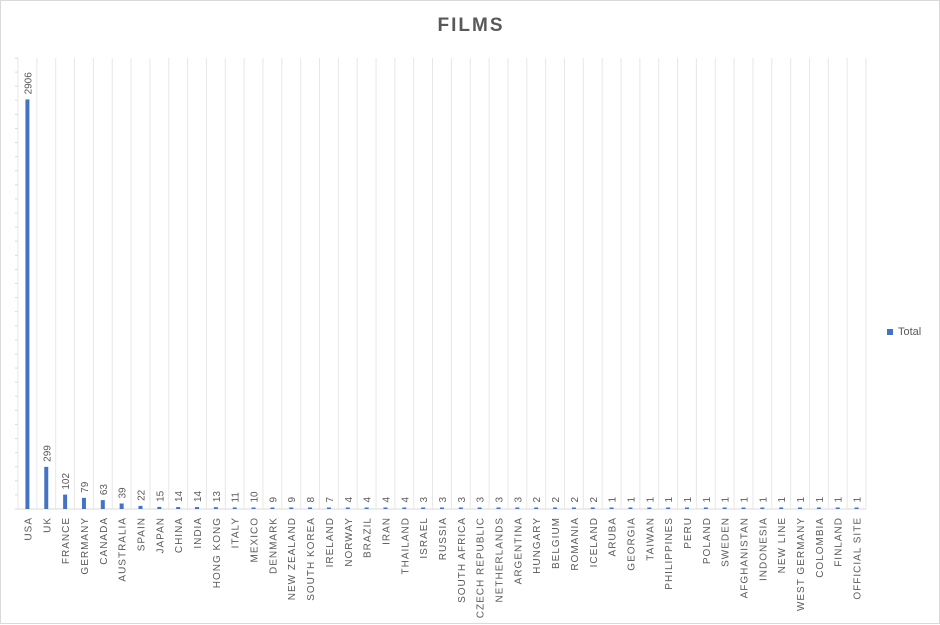  I want to click on data-label: 102, so click(66, 481).